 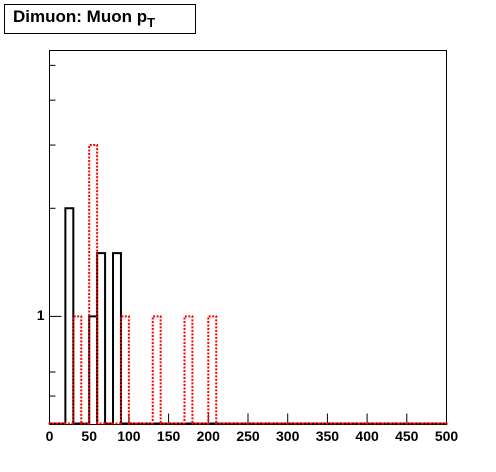 What do you see at coordinates (248, 436) in the screenshot?
I see `x-tick-label: 250` at bounding box center [248, 436].